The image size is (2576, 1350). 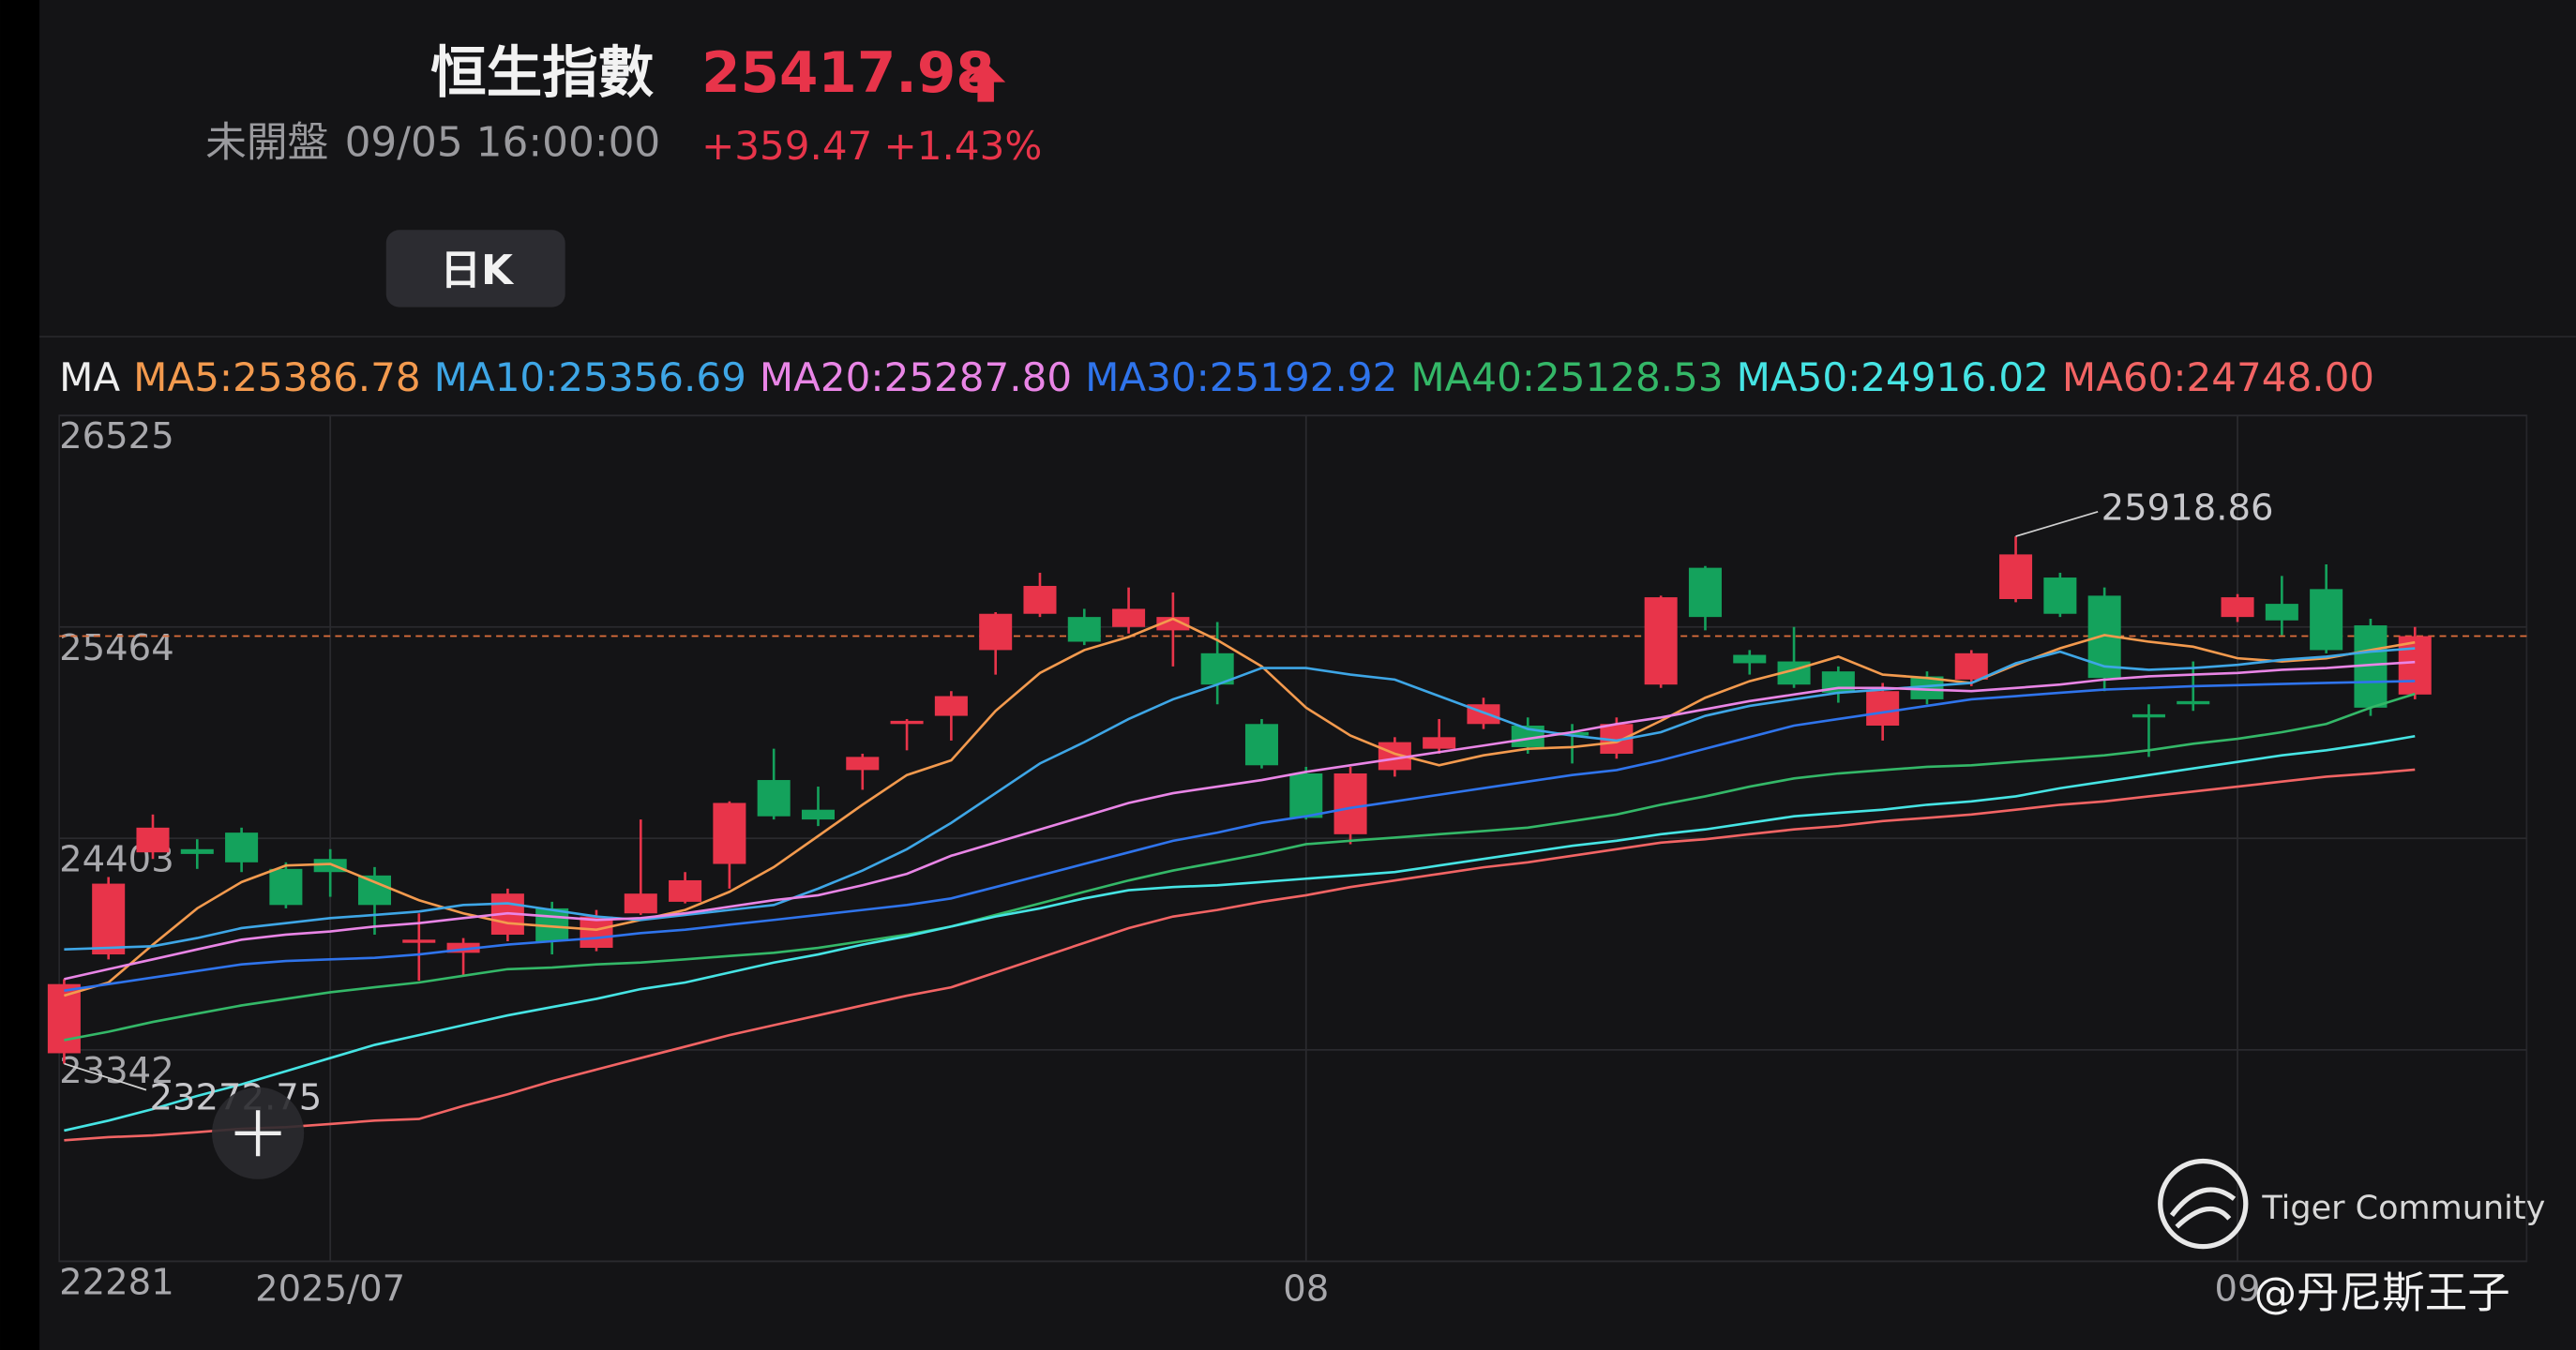 I want to click on left-edge, so click(x=20, y=675).